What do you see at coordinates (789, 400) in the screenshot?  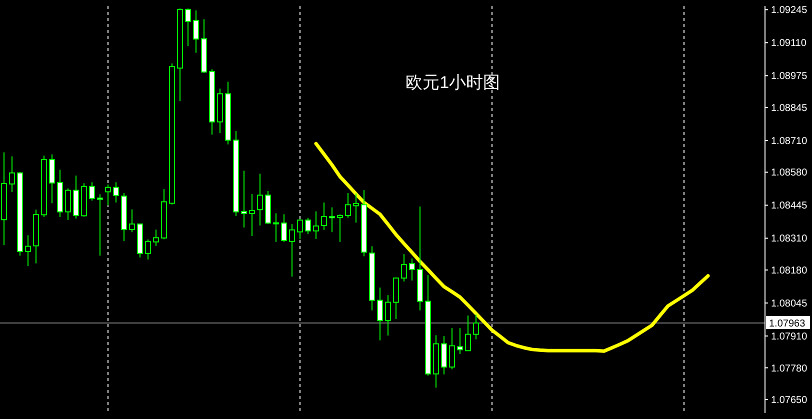 I see `y-tick-label: 1.07650` at bounding box center [789, 400].